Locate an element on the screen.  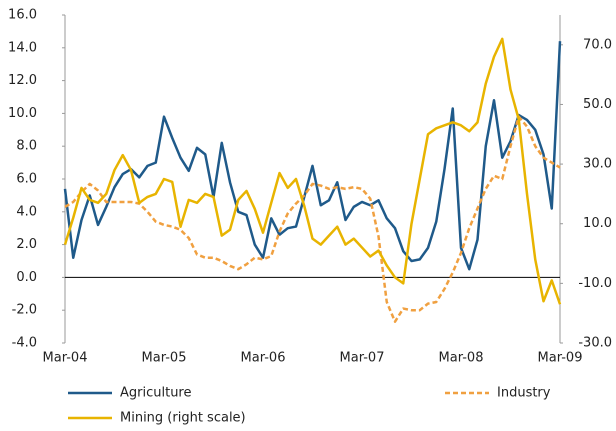
y2-tick-label: 10.0 is located at coordinates (597, 223).